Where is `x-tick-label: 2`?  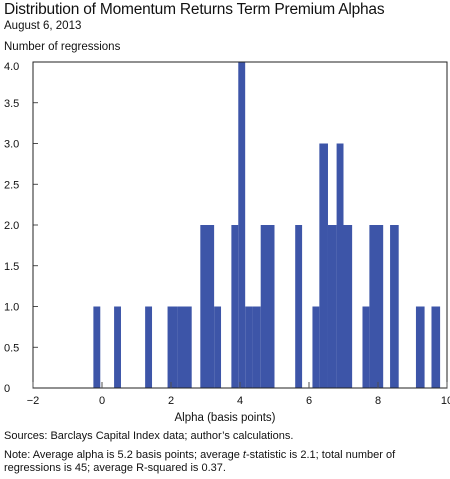
x-tick-label: 2 is located at coordinates (171, 401).